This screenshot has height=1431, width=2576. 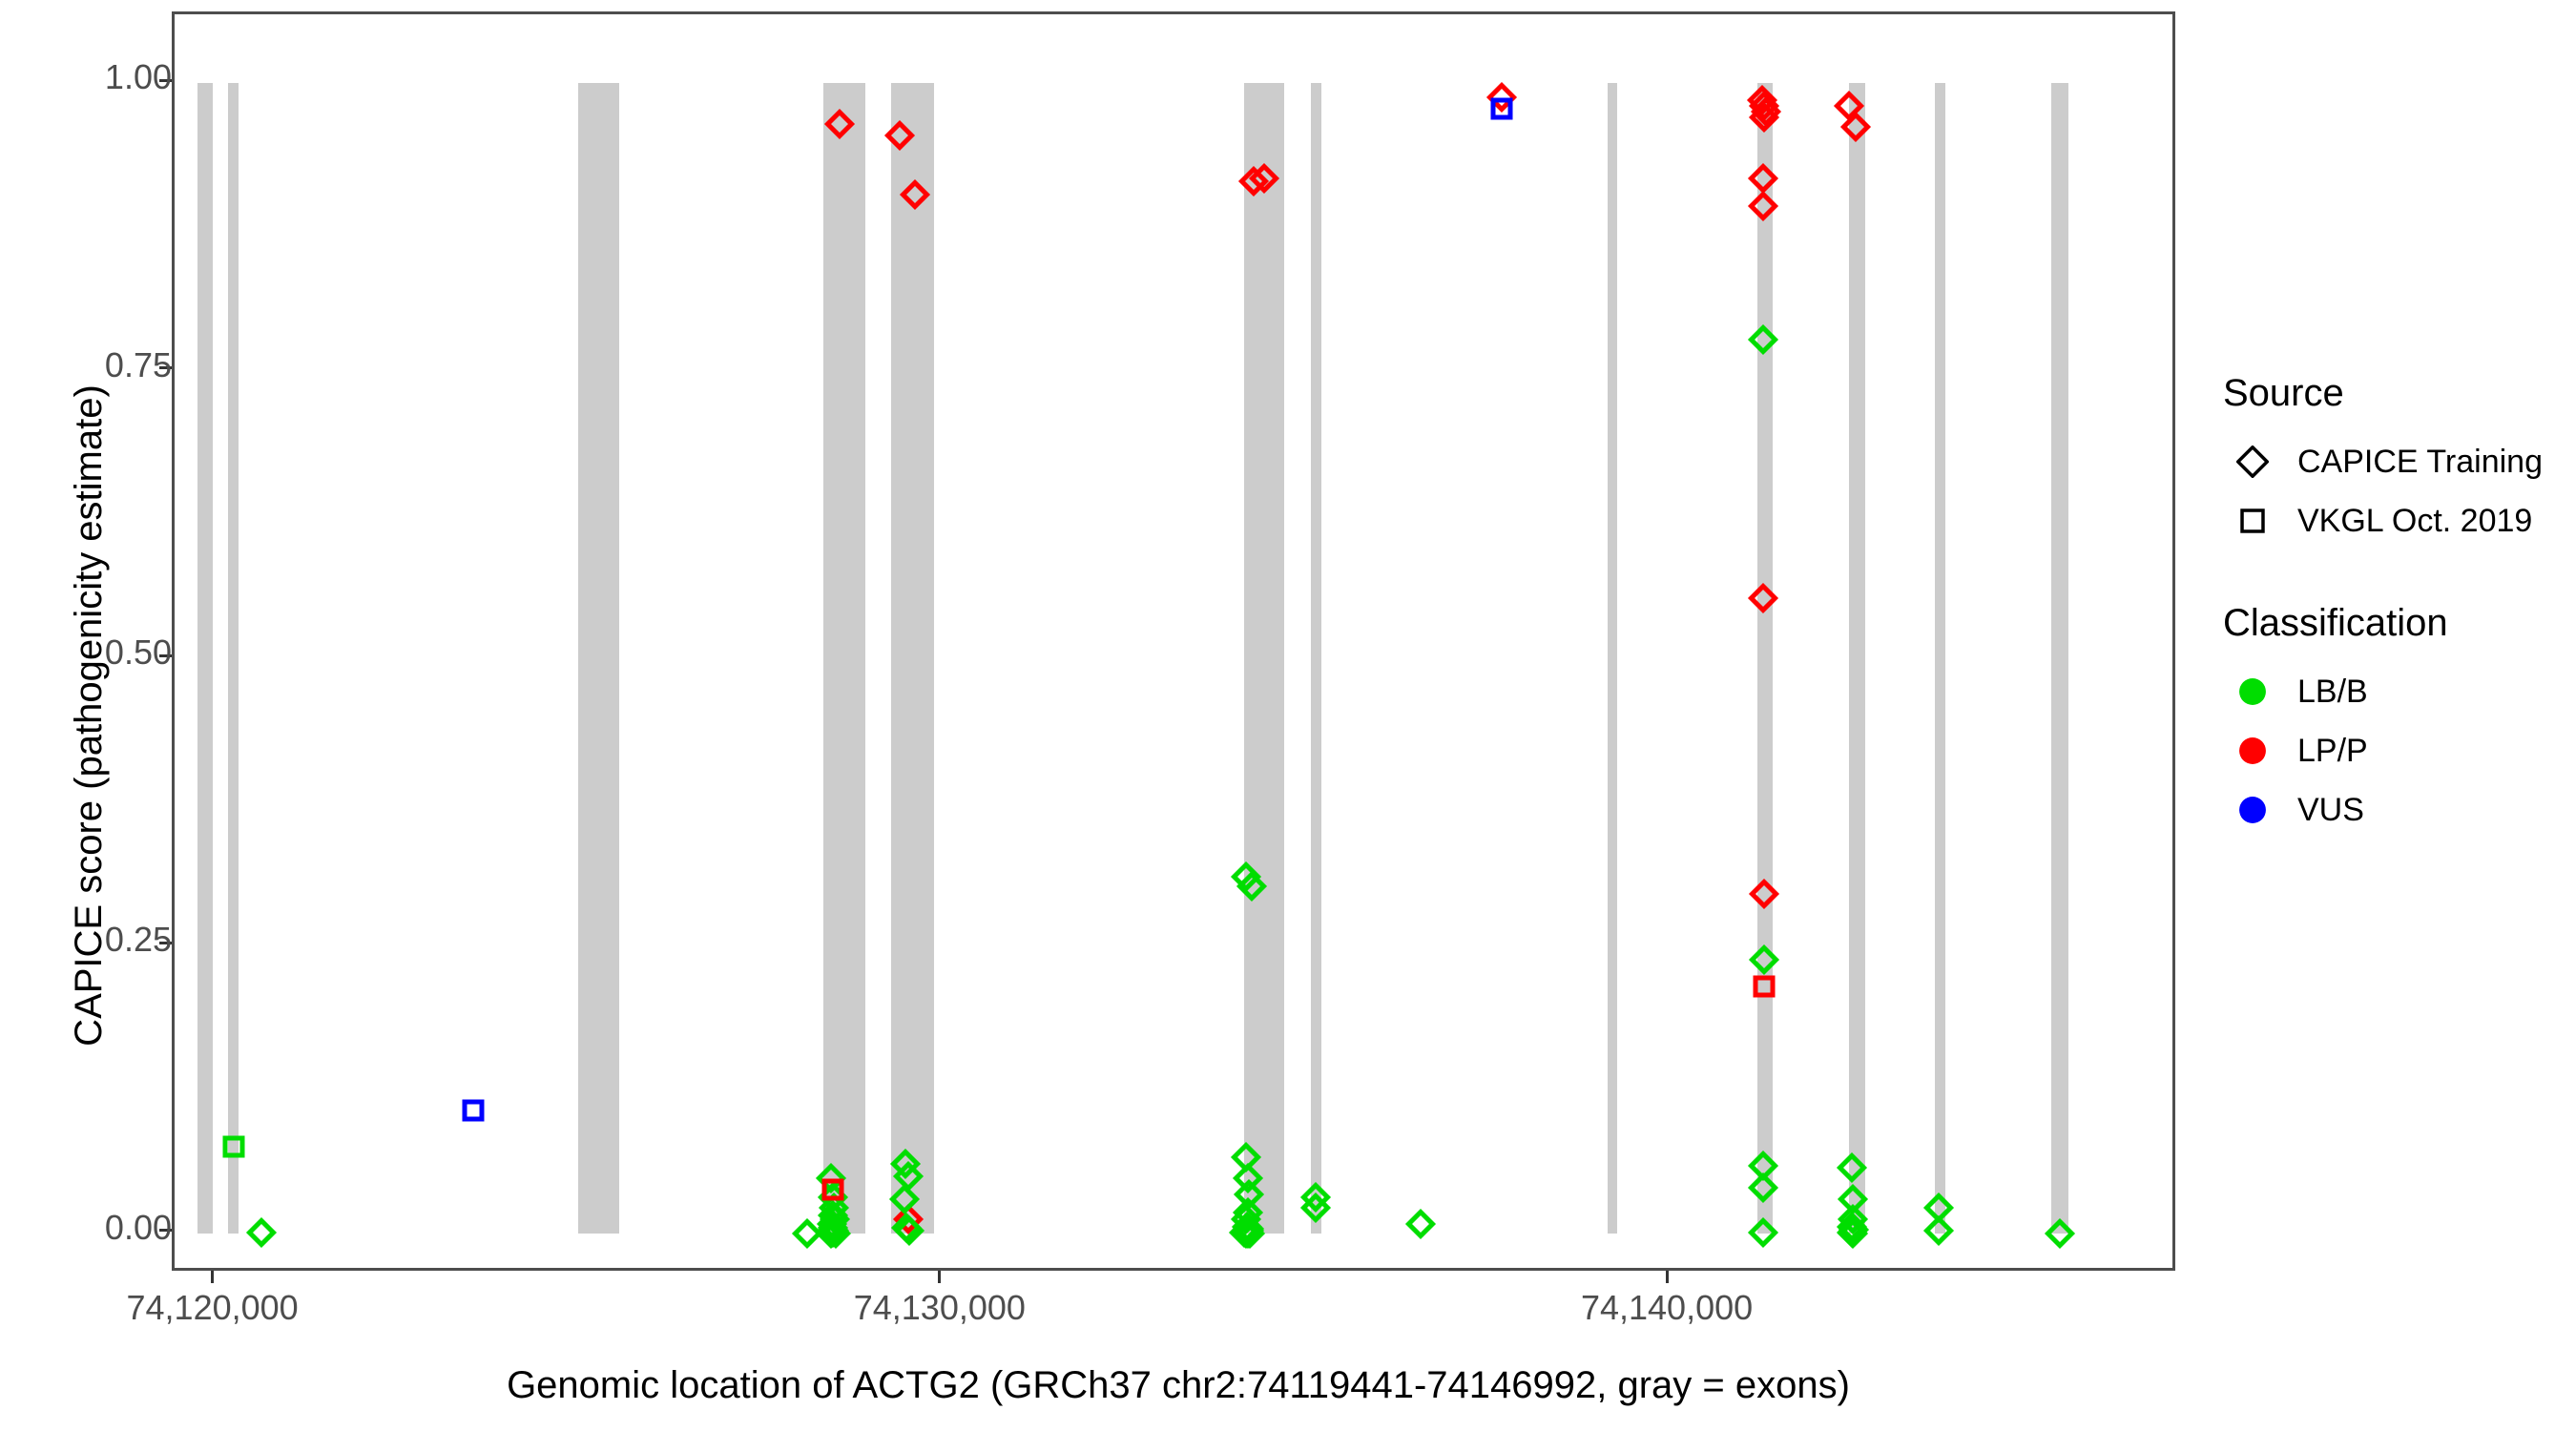 What do you see at coordinates (2420, 461) in the screenshot?
I see `legend-item-label: CAPICE Training` at bounding box center [2420, 461].